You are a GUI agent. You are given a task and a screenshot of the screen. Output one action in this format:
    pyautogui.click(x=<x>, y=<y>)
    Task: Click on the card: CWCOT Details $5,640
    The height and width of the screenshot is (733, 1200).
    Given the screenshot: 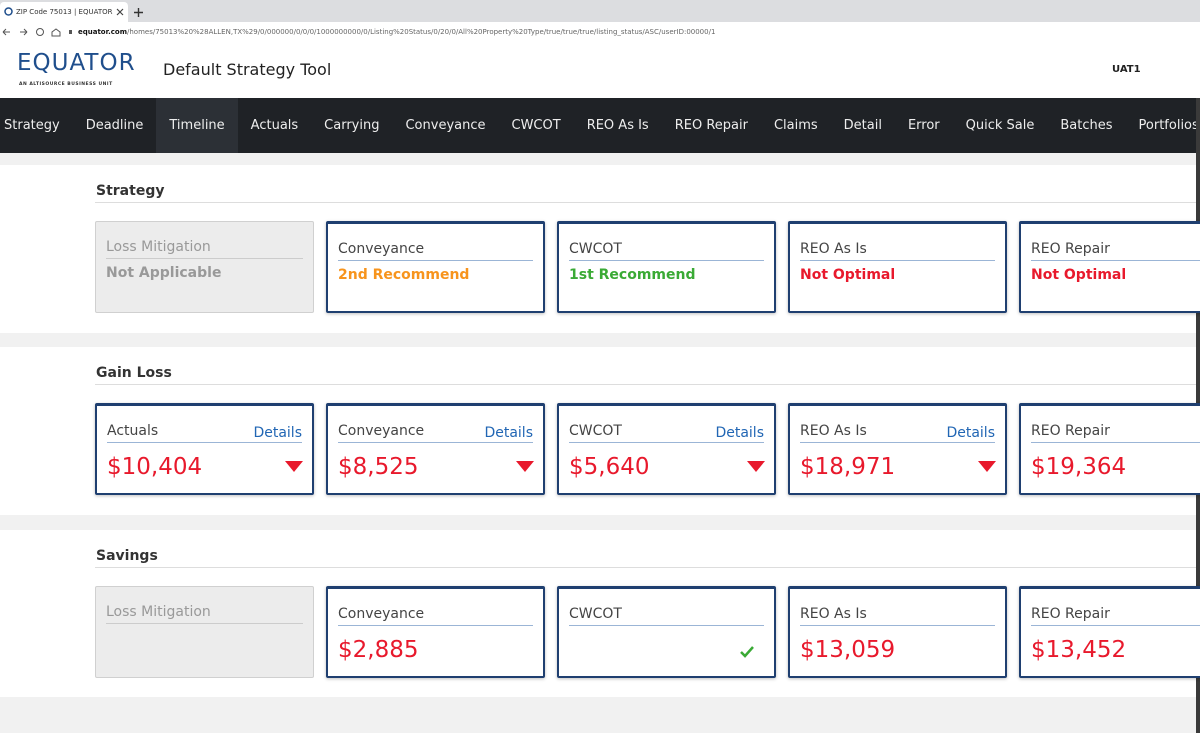 What is the action you would take?
    pyautogui.click(x=666, y=449)
    